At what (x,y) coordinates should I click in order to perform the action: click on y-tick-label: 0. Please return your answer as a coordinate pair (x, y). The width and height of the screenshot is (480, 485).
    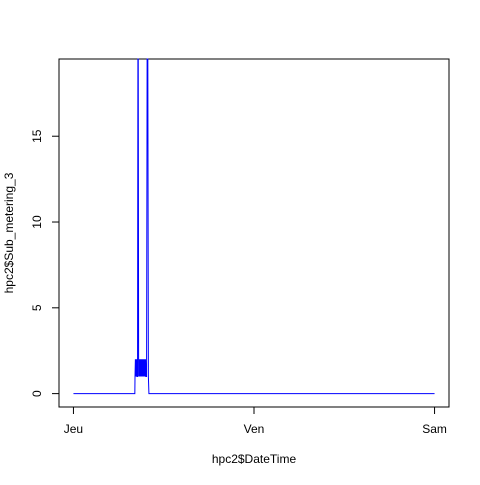
    Looking at the image, I should click on (37, 393).